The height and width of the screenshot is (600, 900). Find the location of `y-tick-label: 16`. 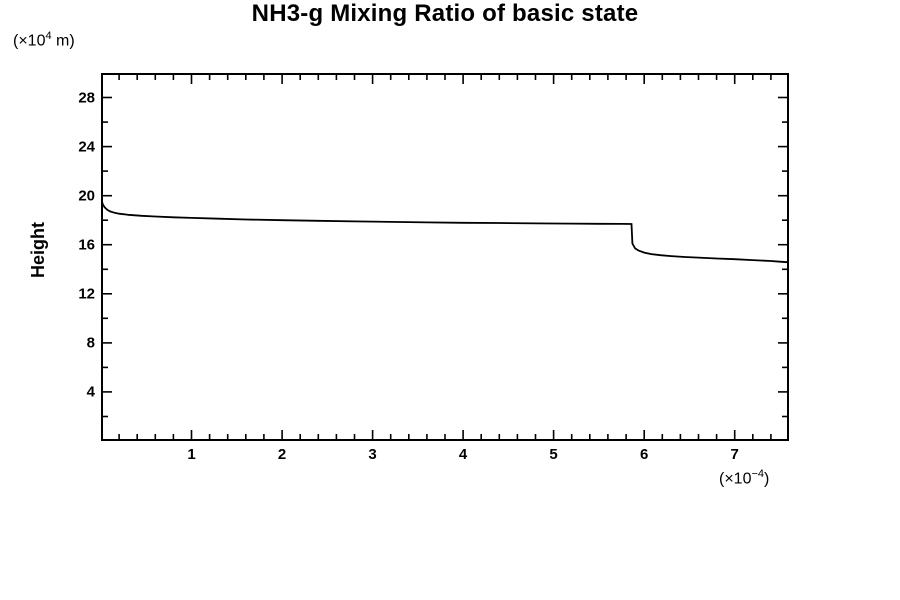

y-tick-label: 16 is located at coordinates (86, 245).